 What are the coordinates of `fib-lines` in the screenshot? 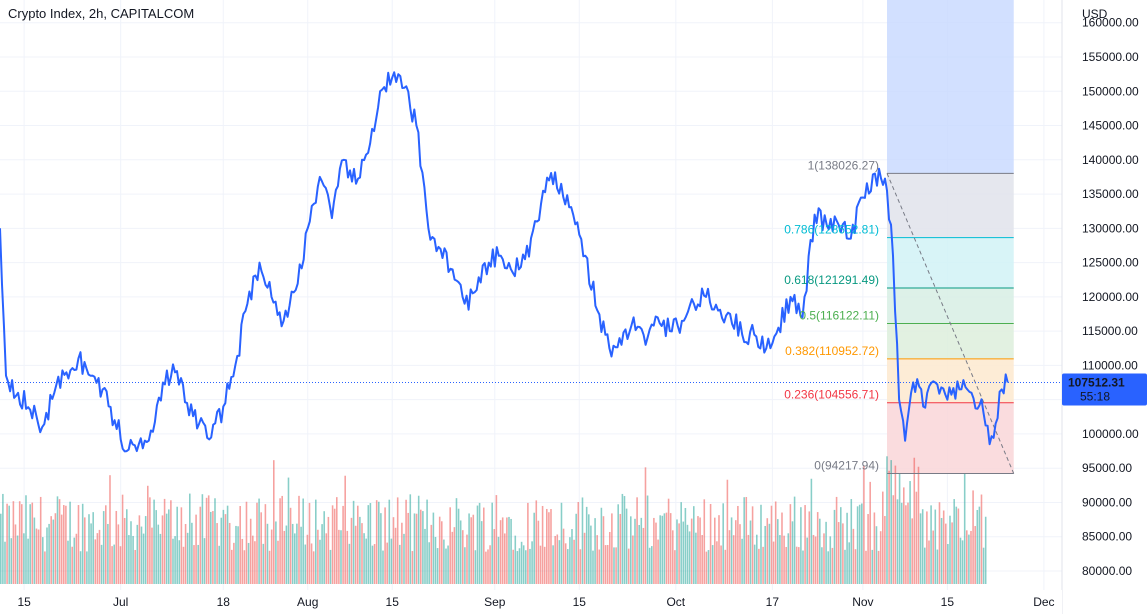 It's located at (950, 323).